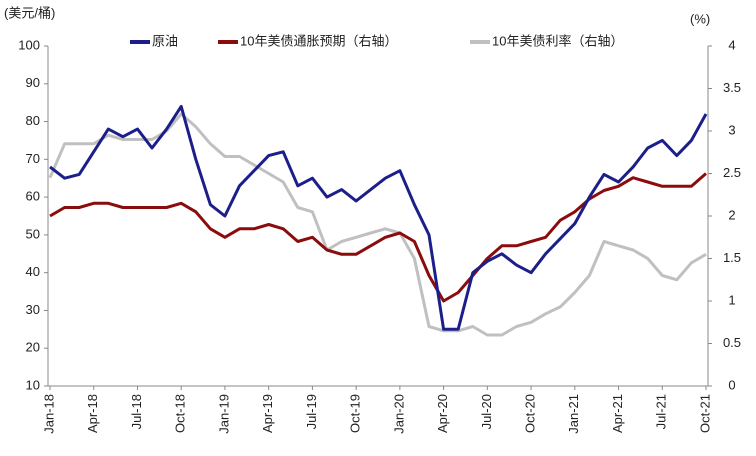 The image size is (756, 456). Describe the element at coordinates (29, 12) in the screenshot. I see `y-axis-label: (美元/桶)` at that location.